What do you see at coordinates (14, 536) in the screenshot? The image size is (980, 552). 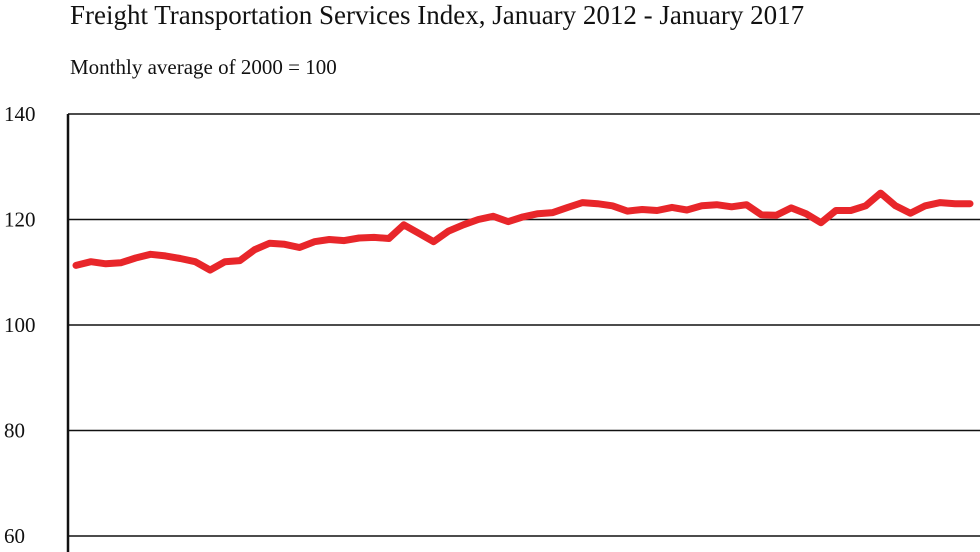 I see `y-tick-label-60: 60` at bounding box center [14, 536].